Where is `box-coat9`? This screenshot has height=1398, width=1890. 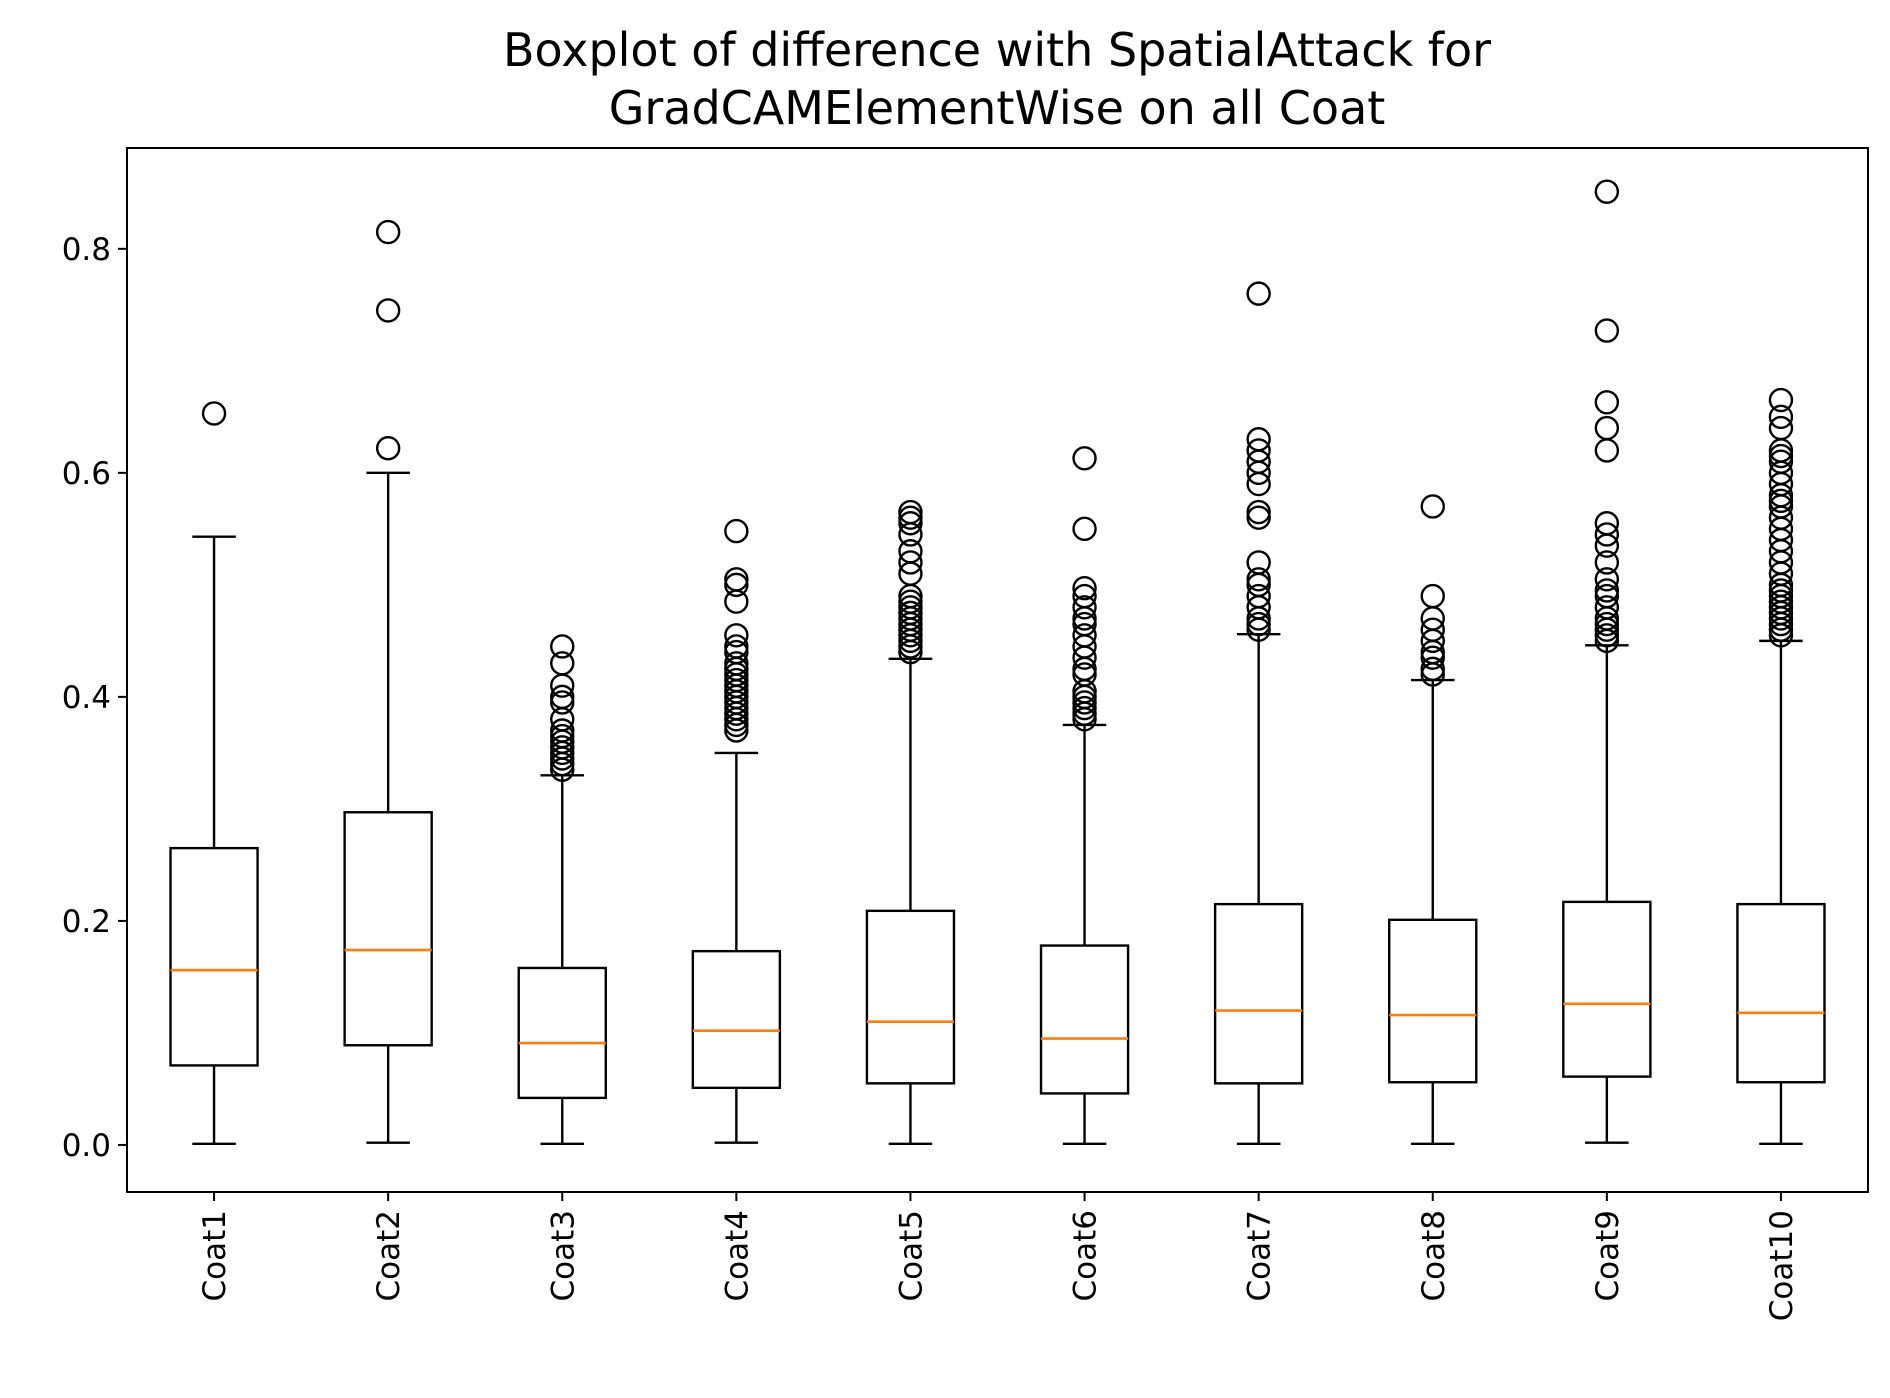 box-coat9 is located at coordinates (1607, 661).